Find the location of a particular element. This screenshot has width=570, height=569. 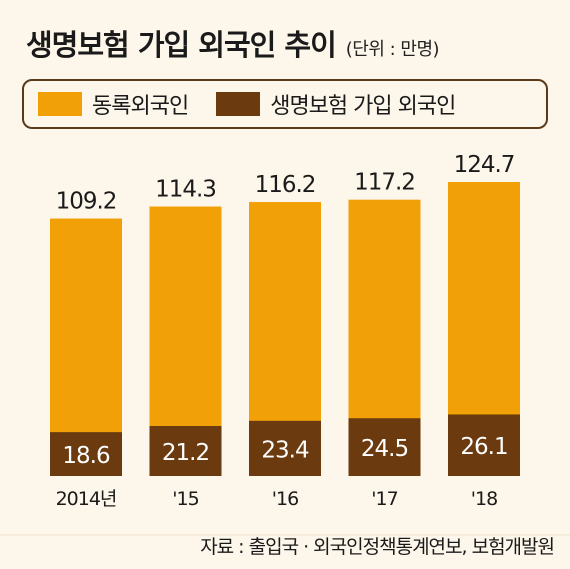

data-label-insured-0: 18.6 is located at coordinates (86, 456).